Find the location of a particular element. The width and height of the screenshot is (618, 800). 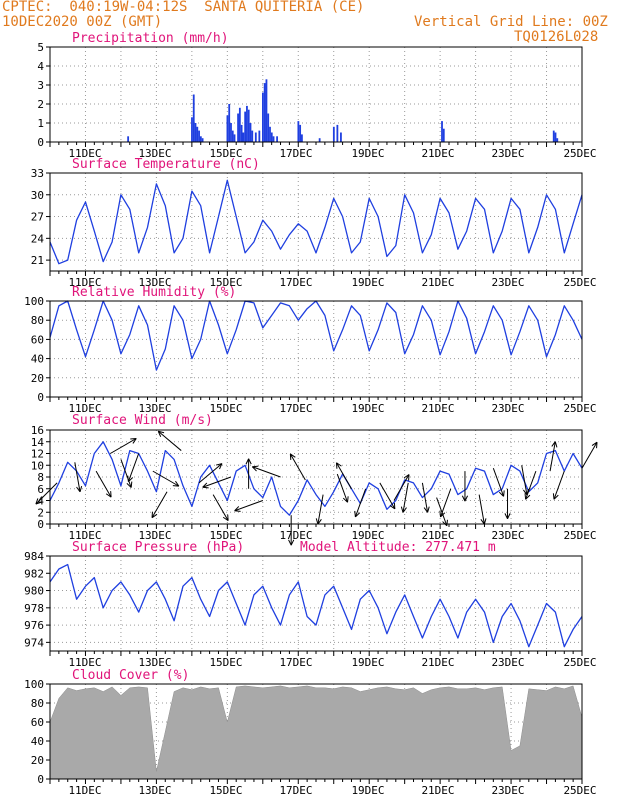

panel-title: Relative Humidity (%) is located at coordinates (154, 292).